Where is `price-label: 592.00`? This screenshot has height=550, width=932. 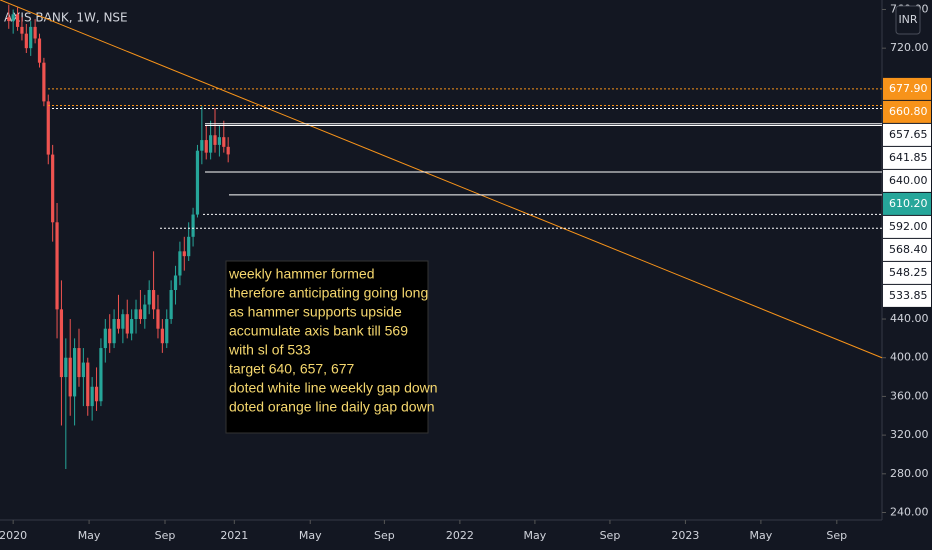 price-label: 592.00 is located at coordinates (908, 226).